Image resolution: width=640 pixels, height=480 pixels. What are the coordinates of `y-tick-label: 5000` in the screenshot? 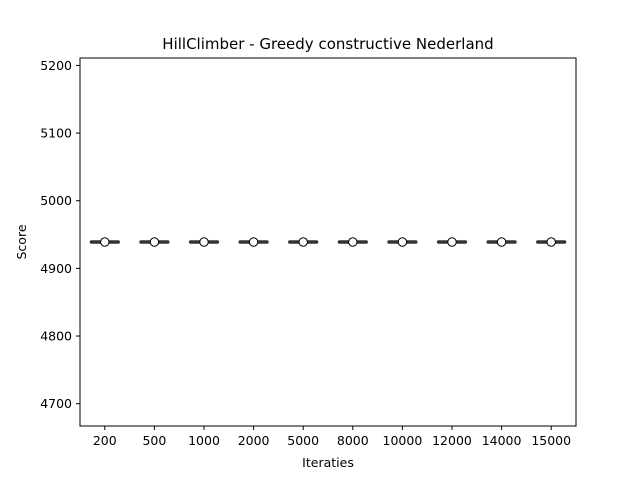 It's located at (56, 200).